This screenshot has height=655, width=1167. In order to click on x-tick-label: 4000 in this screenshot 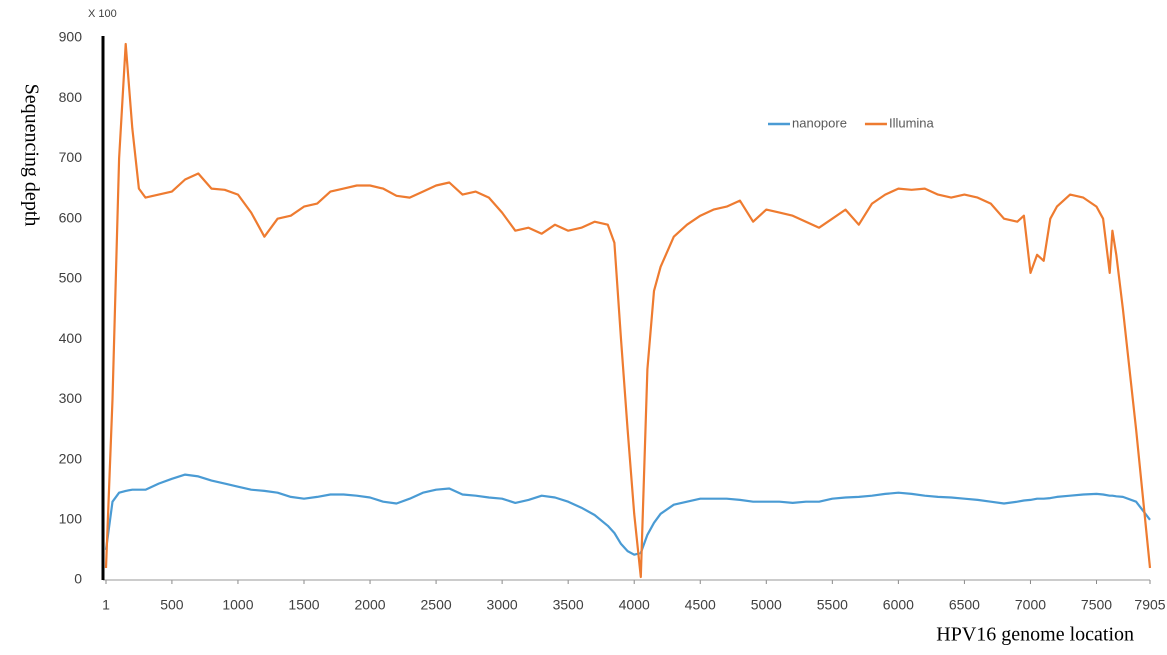, I will do `click(634, 605)`.